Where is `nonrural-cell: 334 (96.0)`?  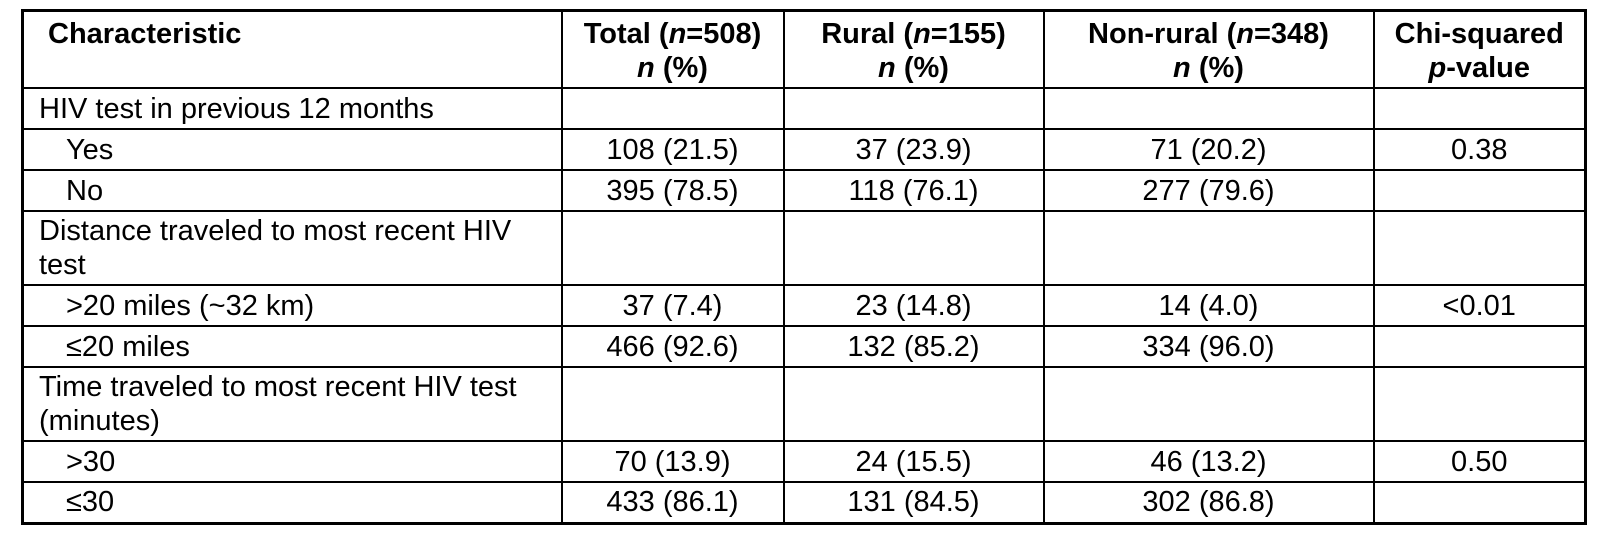 nonrural-cell: 334 (96.0) is located at coordinates (1208, 346).